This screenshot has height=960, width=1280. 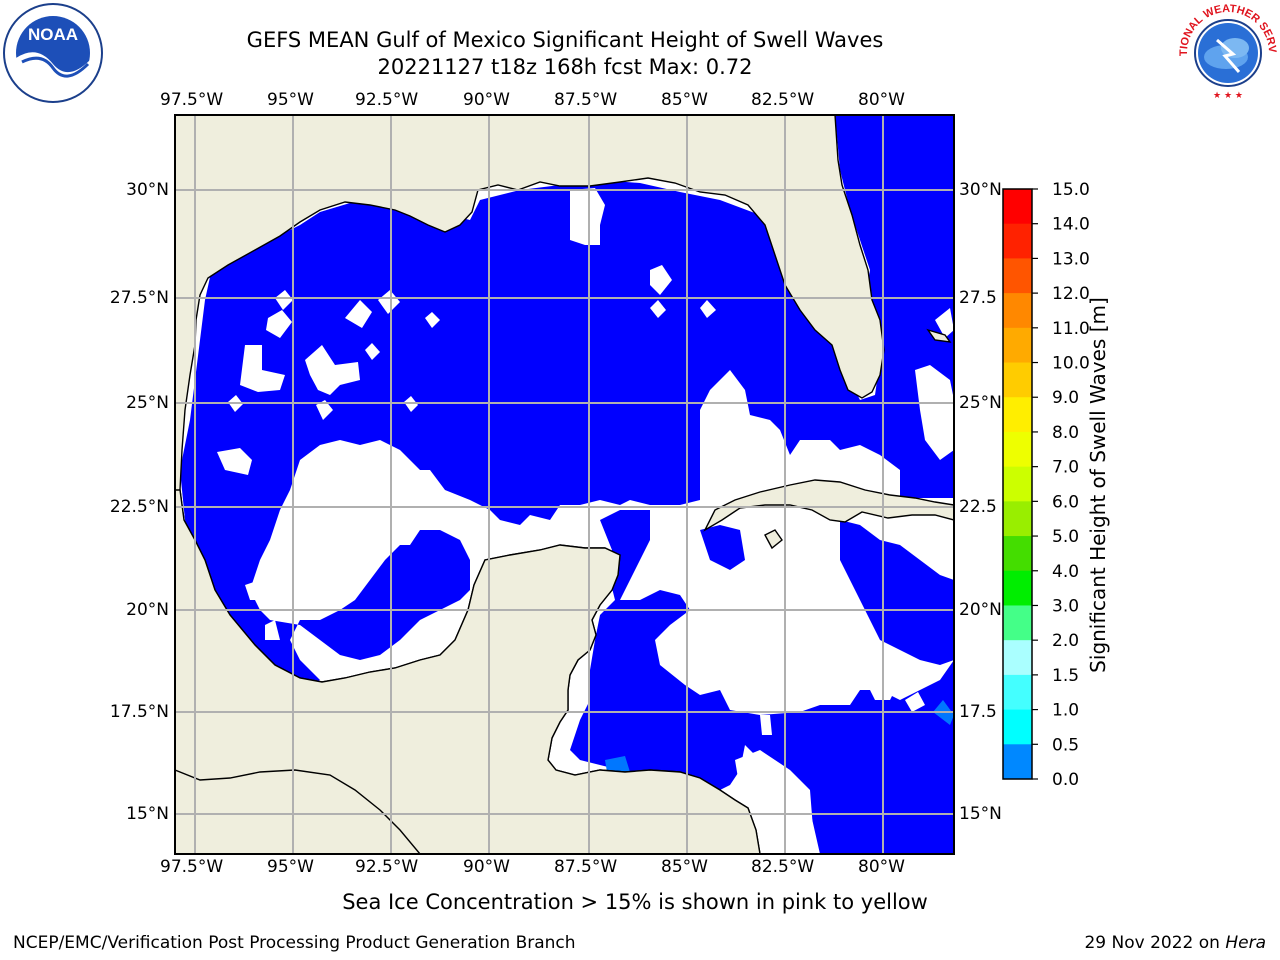 What do you see at coordinates (783, 100) in the screenshot?
I see `lon-label-top: 82.5°W` at bounding box center [783, 100].